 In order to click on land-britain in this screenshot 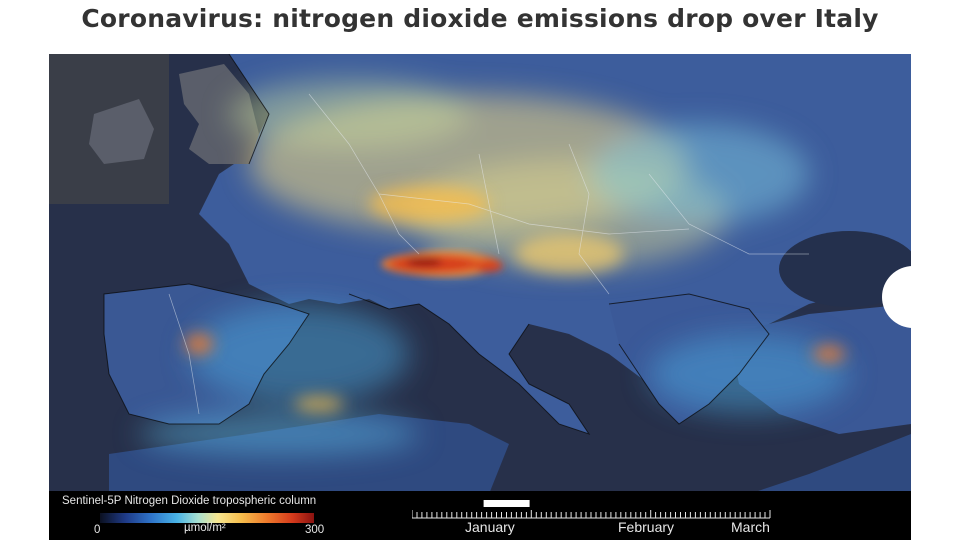, I will do `click(219, 114)`.